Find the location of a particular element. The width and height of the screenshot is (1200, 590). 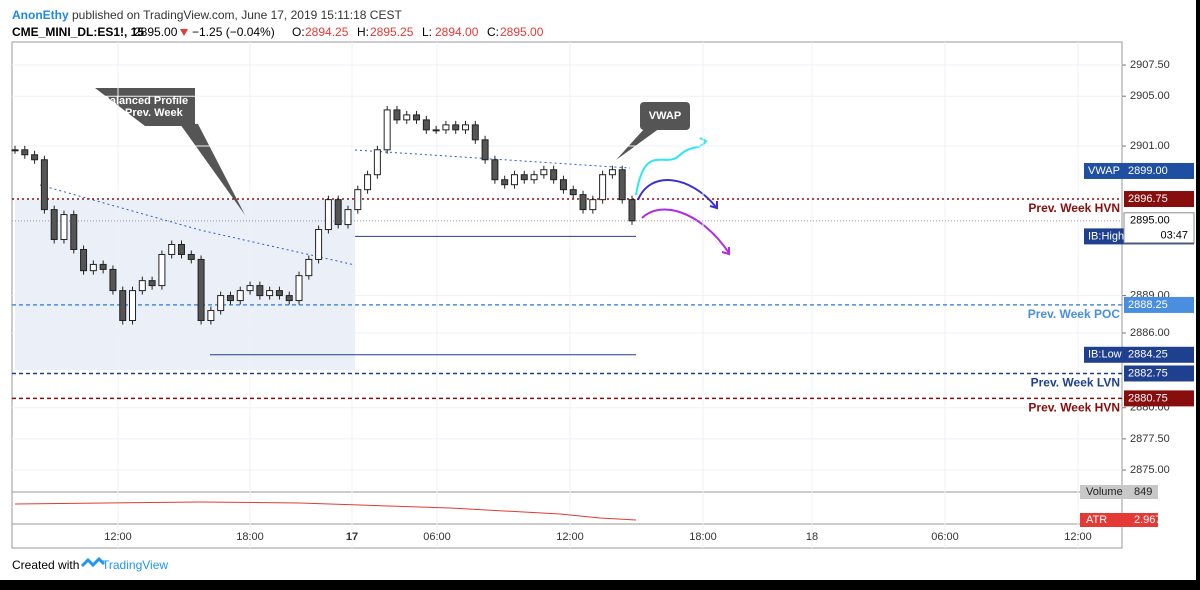

current-price: 2895.00 is located at coordinates (1150, 221).